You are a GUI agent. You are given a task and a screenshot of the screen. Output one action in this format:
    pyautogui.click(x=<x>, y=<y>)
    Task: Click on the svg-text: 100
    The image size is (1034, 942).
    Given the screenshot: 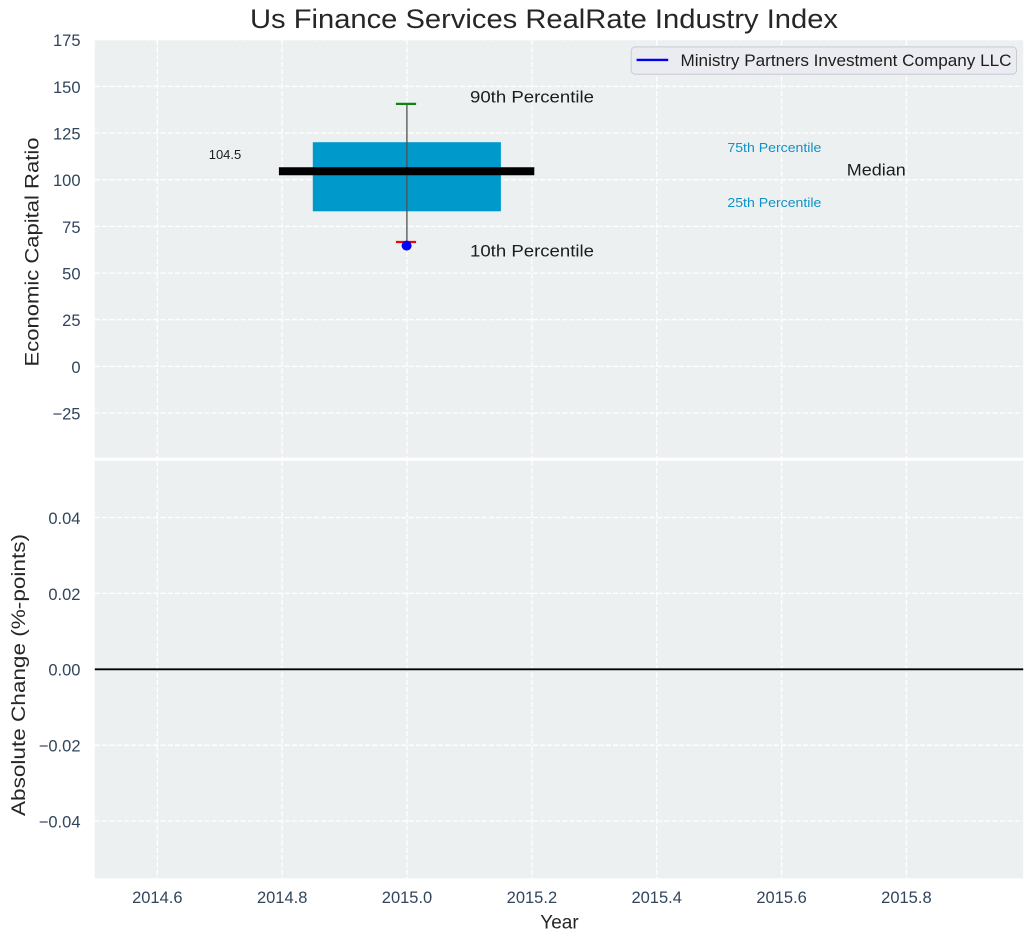 What is the action you would take?
    pyautogui.click(x=67, y=181)
    